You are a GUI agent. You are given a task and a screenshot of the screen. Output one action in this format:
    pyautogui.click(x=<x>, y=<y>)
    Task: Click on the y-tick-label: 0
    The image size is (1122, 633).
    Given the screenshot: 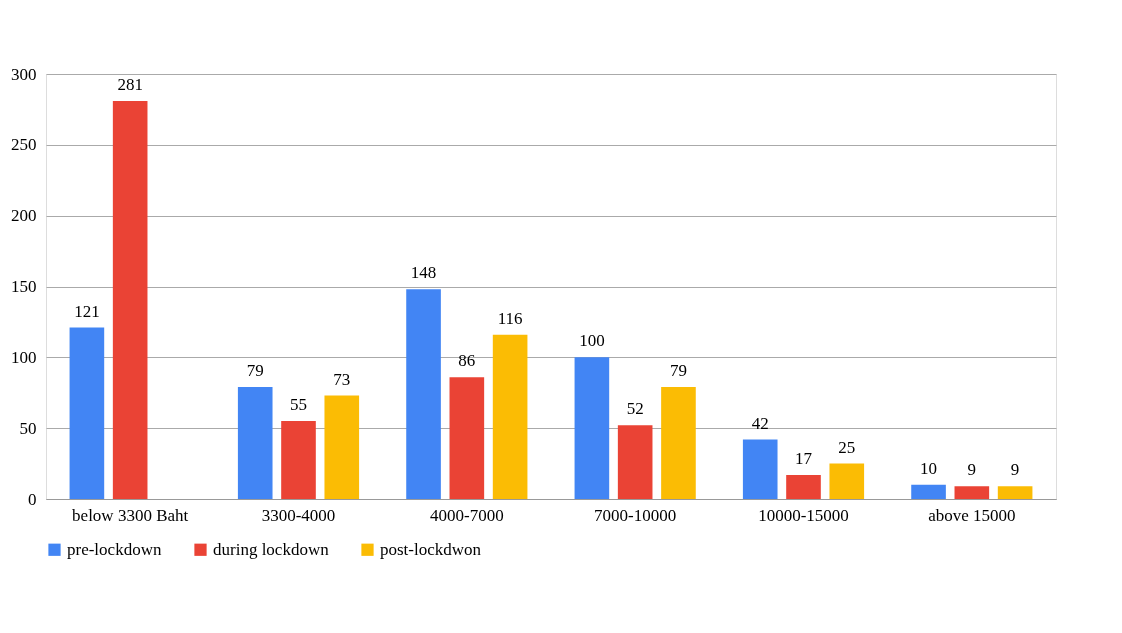 What is the action you would take?
    pyautogui.click(x=32, y=499)
    